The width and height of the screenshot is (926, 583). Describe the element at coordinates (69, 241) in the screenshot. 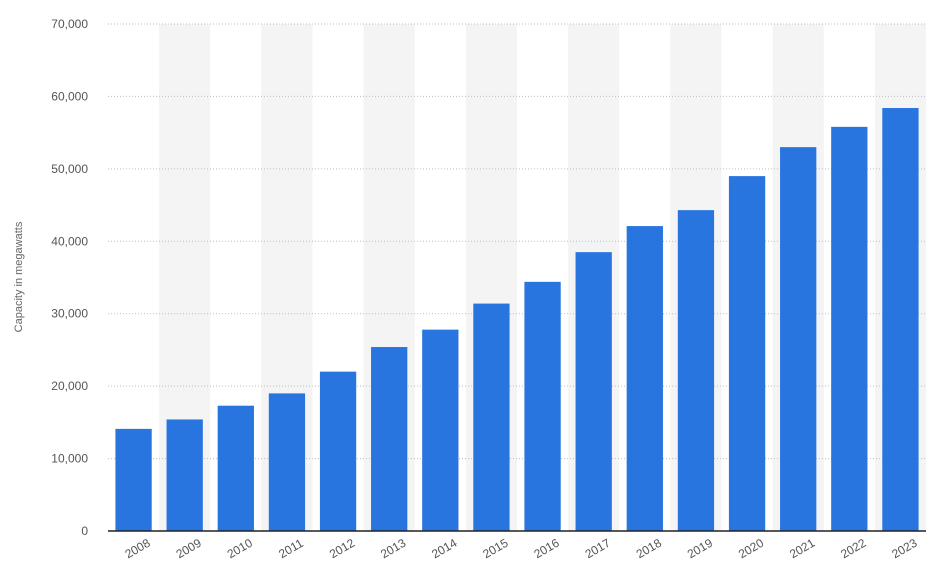

I see `y-tick-label: 40,000` at that location.